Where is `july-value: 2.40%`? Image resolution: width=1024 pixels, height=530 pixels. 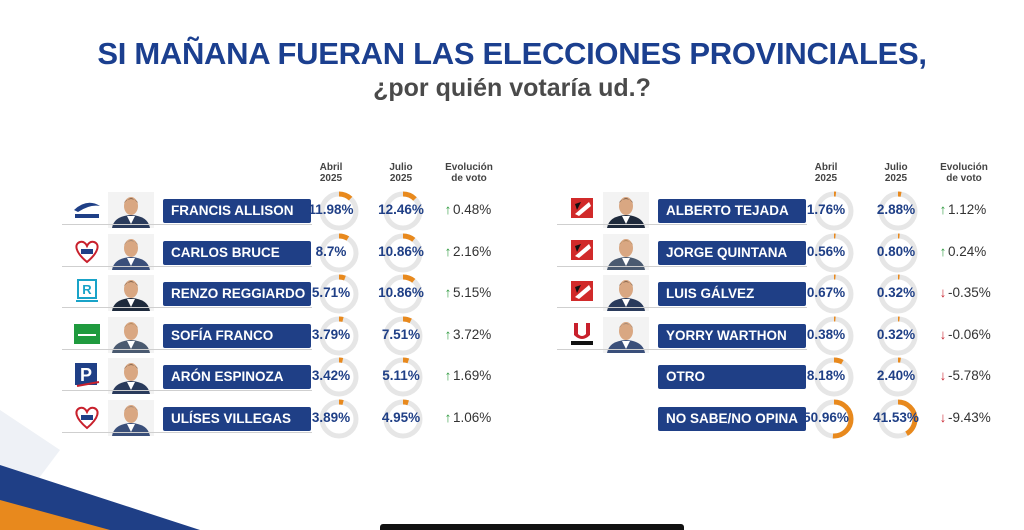 july-value: 2.40% is located at coordinates (896, 375).